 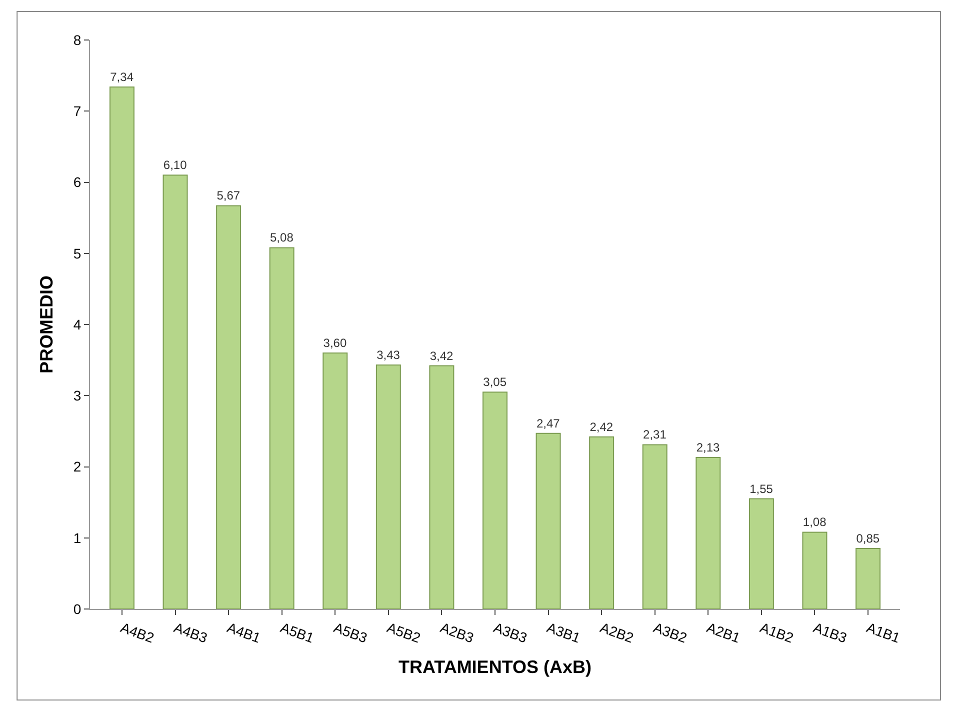 What do you see at coordinates (77, 182) in the screenshot?
I see `y-tick-label: 6` at bounding box center [77, 182].